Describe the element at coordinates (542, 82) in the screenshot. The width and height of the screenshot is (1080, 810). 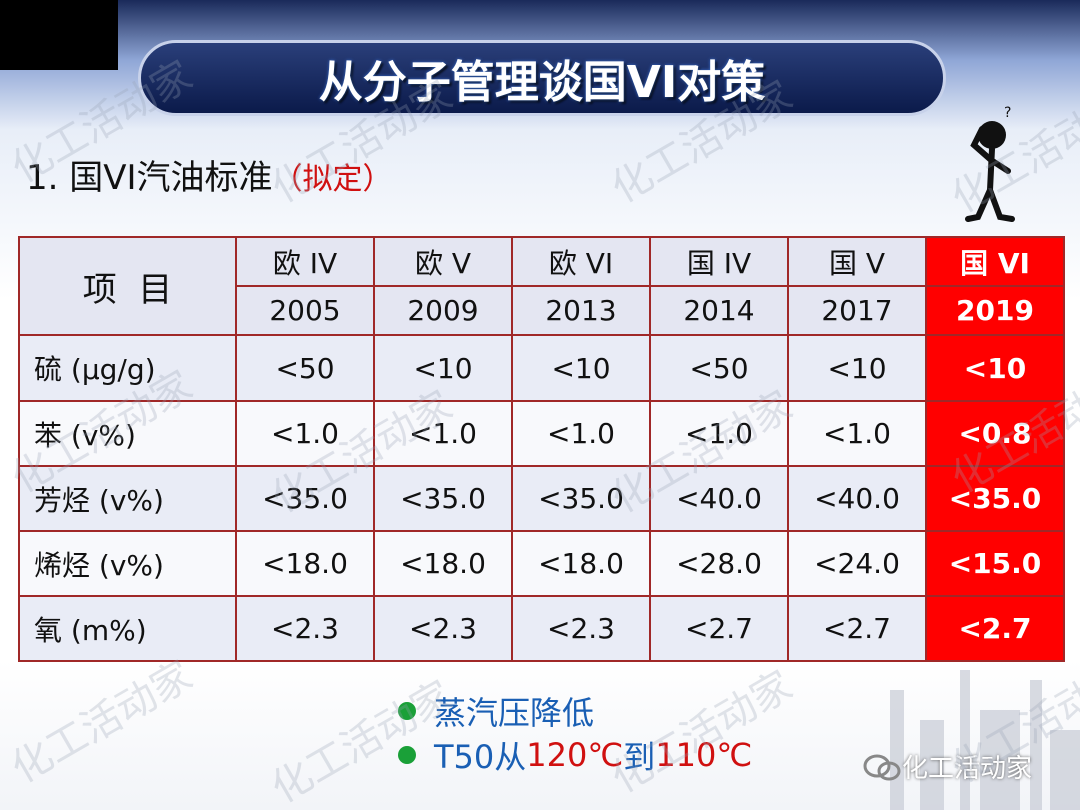
I see `title: 从分子管理谈国VI对策` at that location.